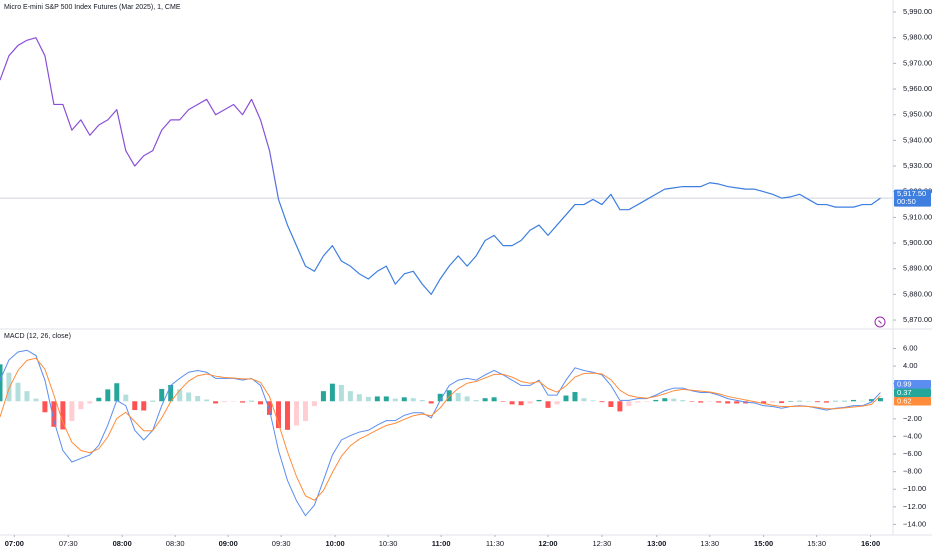 Image resolution: width=932 pixels, height=550 pixels. I want to click on y-tick-label: 5,930.00, so click(917, 165).